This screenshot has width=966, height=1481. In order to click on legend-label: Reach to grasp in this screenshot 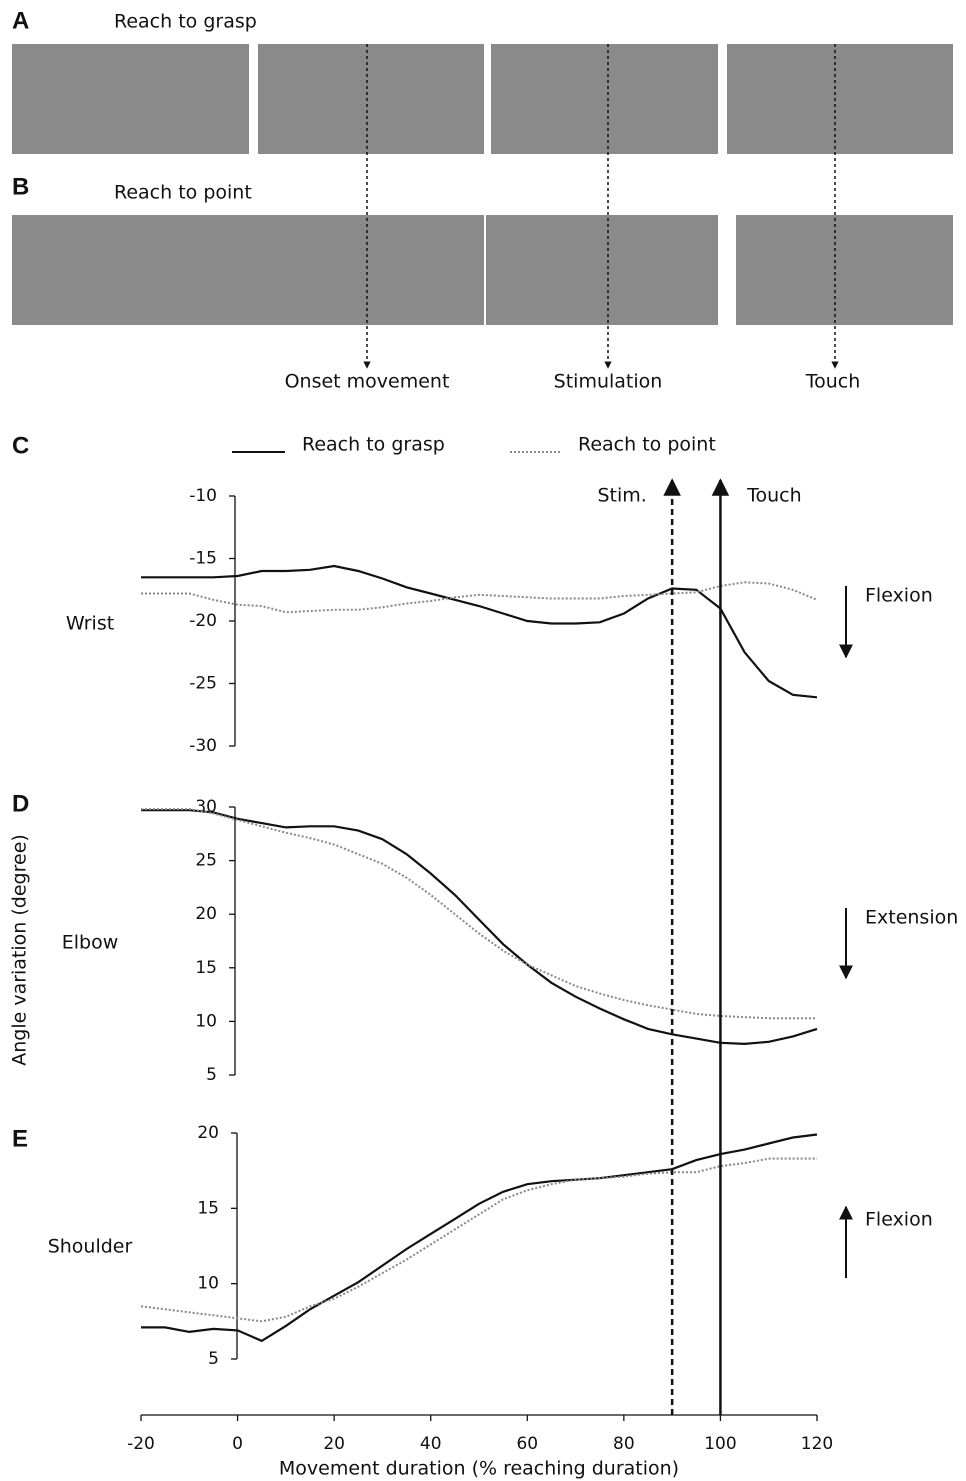, I will do `click(373, 445)`.